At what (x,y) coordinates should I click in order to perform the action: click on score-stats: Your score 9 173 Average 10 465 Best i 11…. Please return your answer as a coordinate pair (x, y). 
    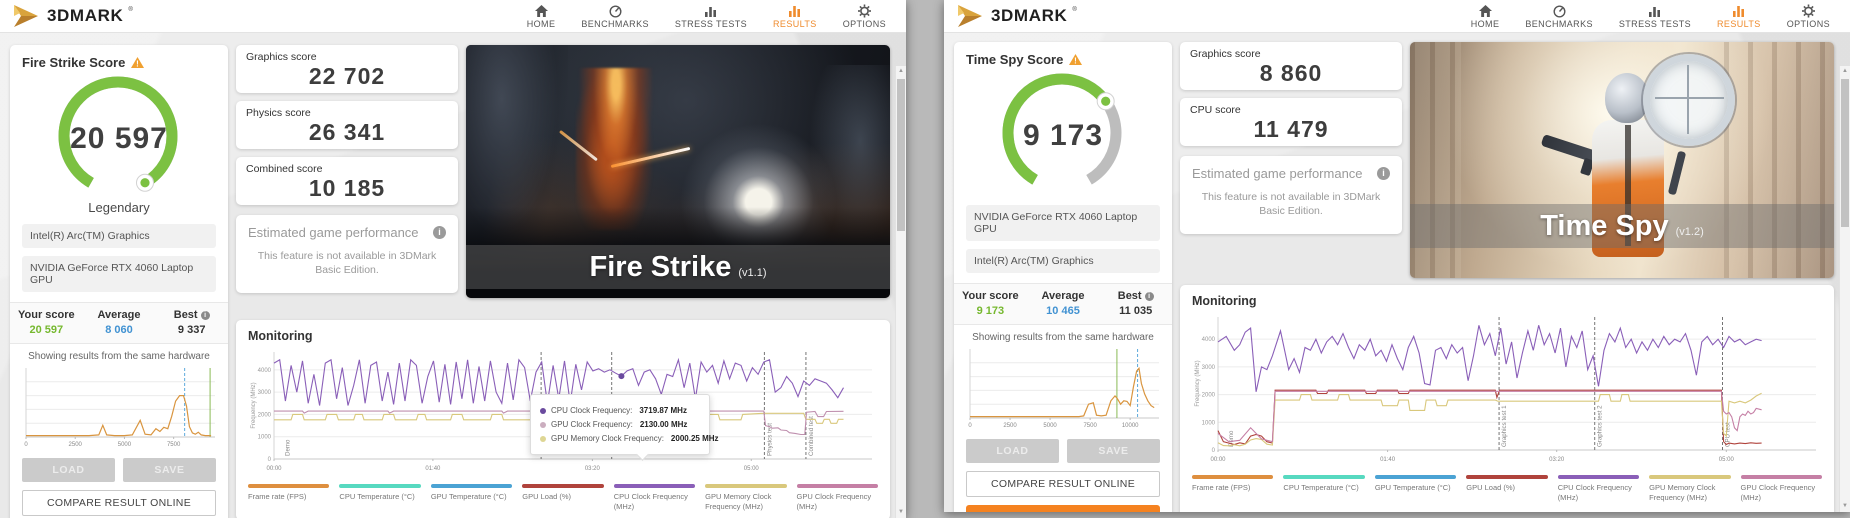
    Looking at the image, I should click on (1063, 304).